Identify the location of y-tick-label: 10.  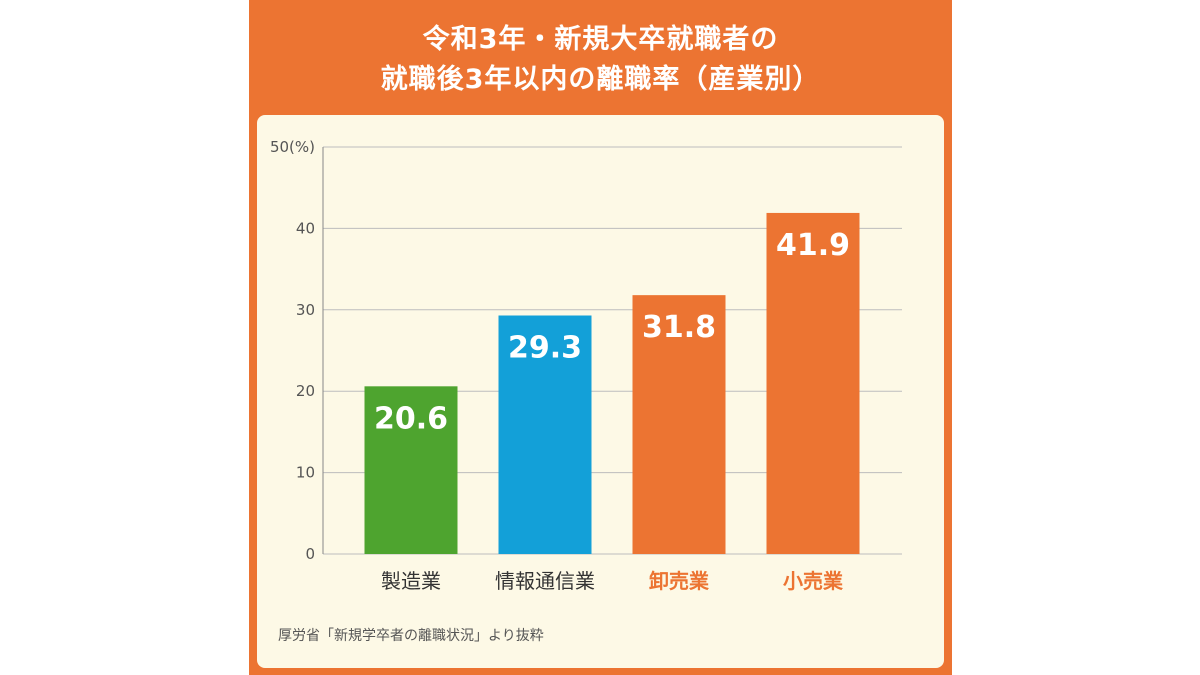
(305, 473).